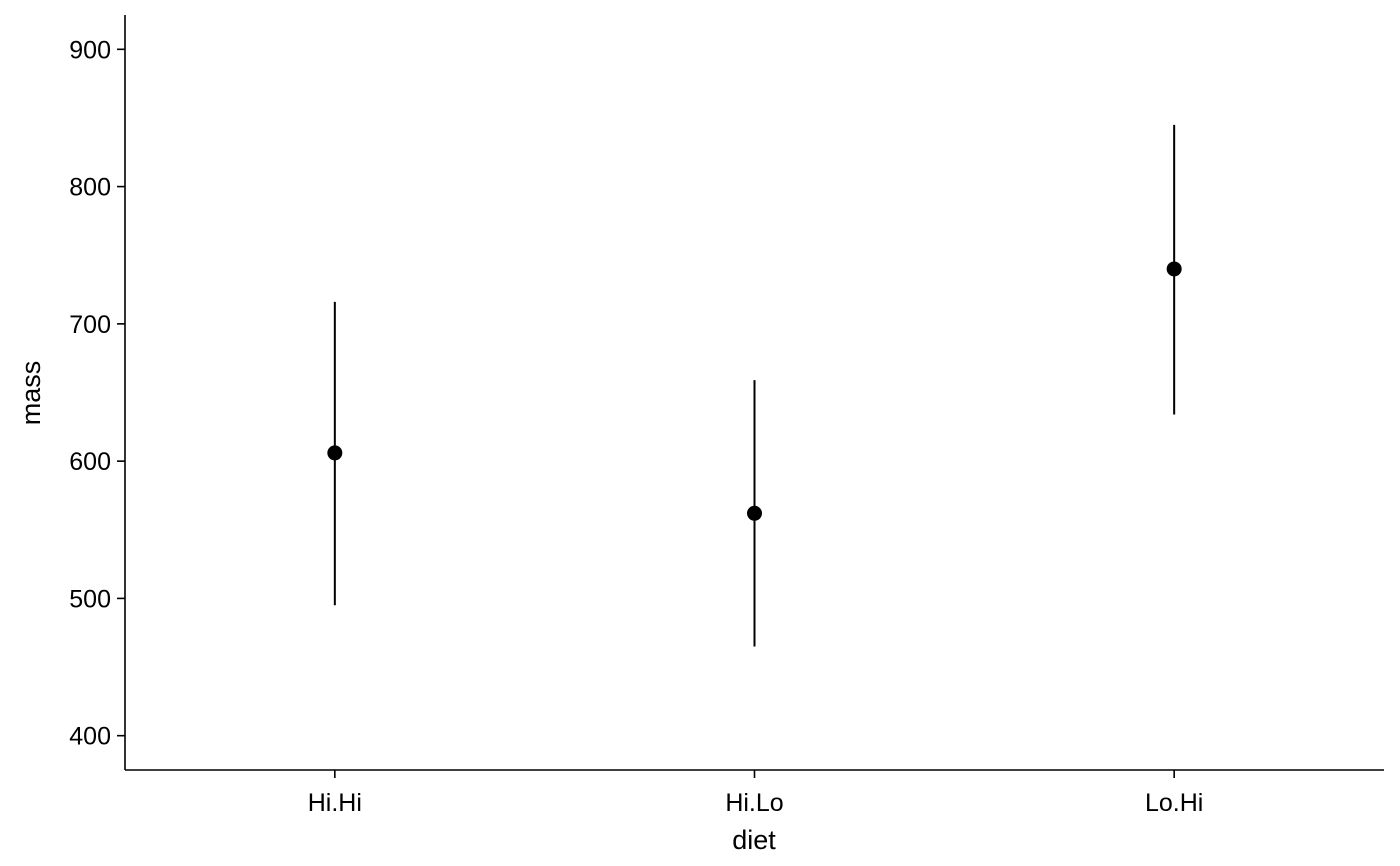 This screenshot has width=1400, height=866. Describe the element at coordinates (1174, 803) in the screenshot. I see `x-tick-label: Lo.Hi` at that location.